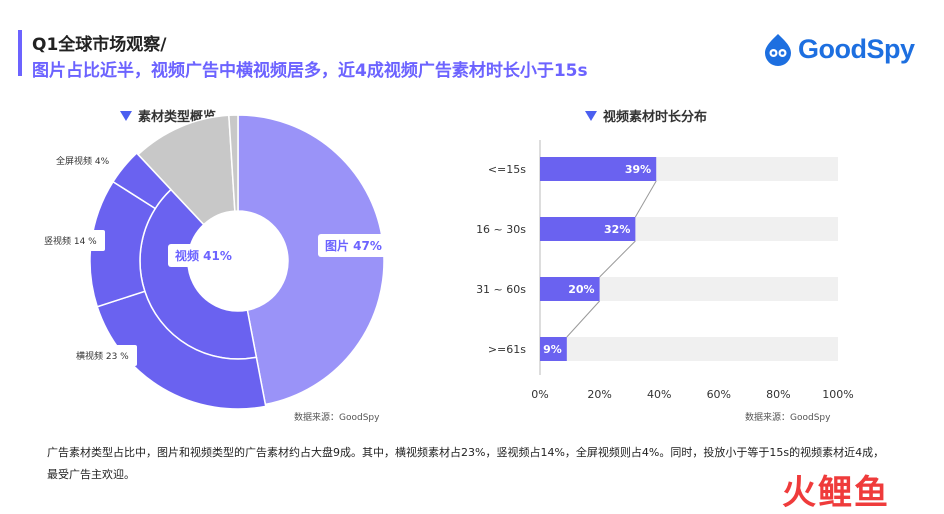 Image resolution: width=944 pixels, height=514 pixels. I want to click on page-subtitle: 图片占比近半，视频广告中横视频居多，近4成视频广告素材时长小于15s, so click(310, 71).